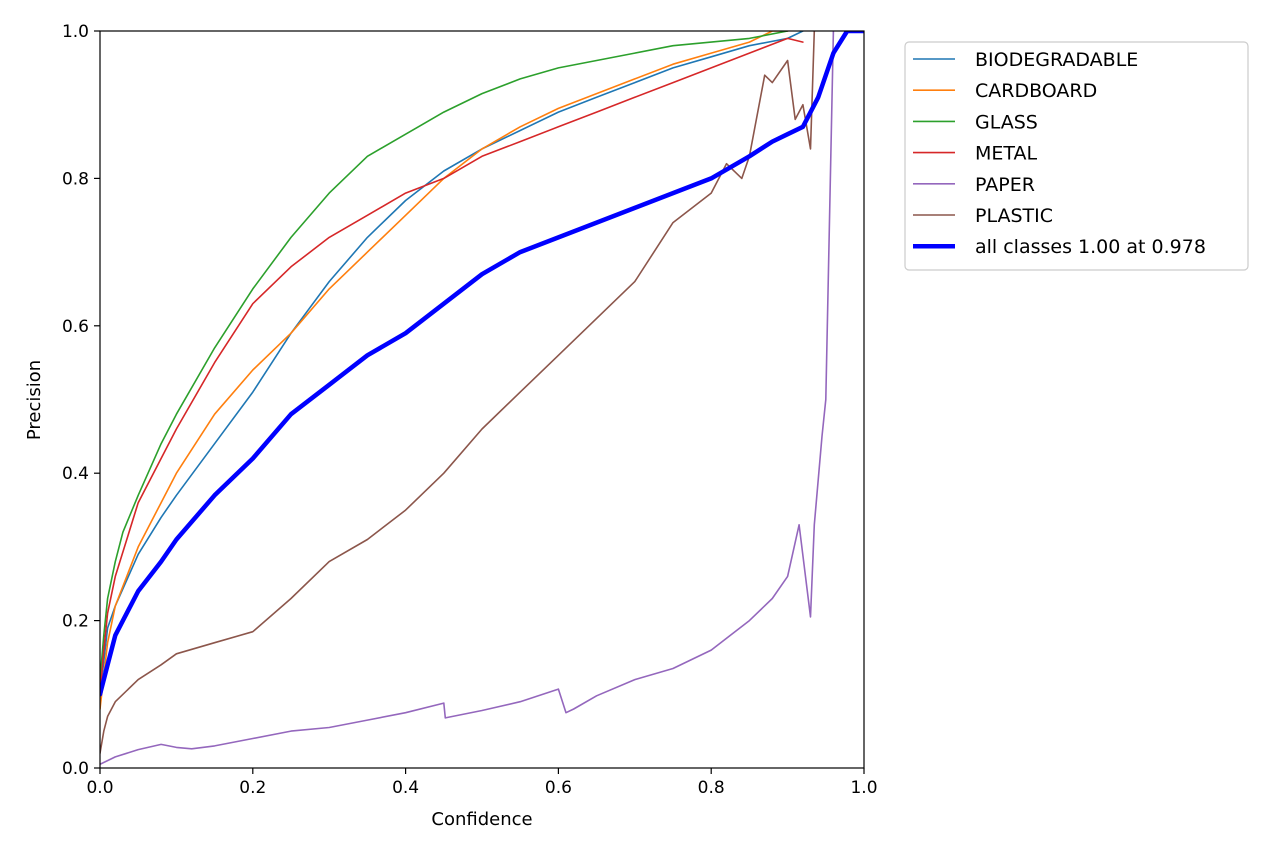 The width and height of the screenshot is (1280, 853). I want to click on legend-box, so click(1076, 156).